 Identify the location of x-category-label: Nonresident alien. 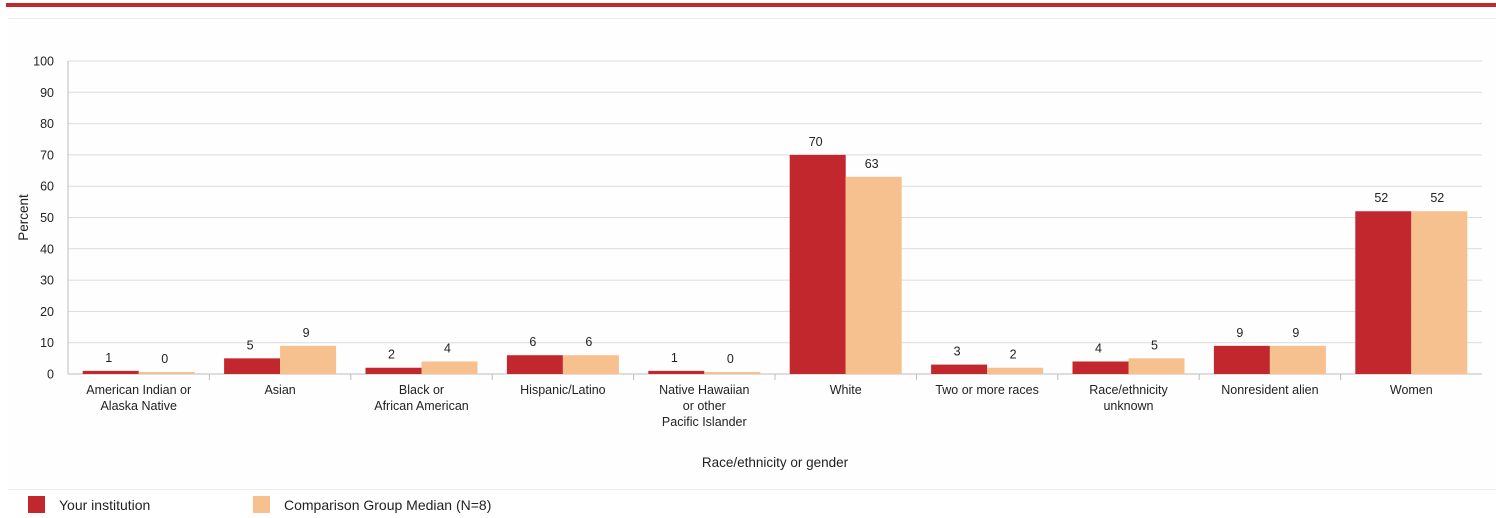
(1269, 390).